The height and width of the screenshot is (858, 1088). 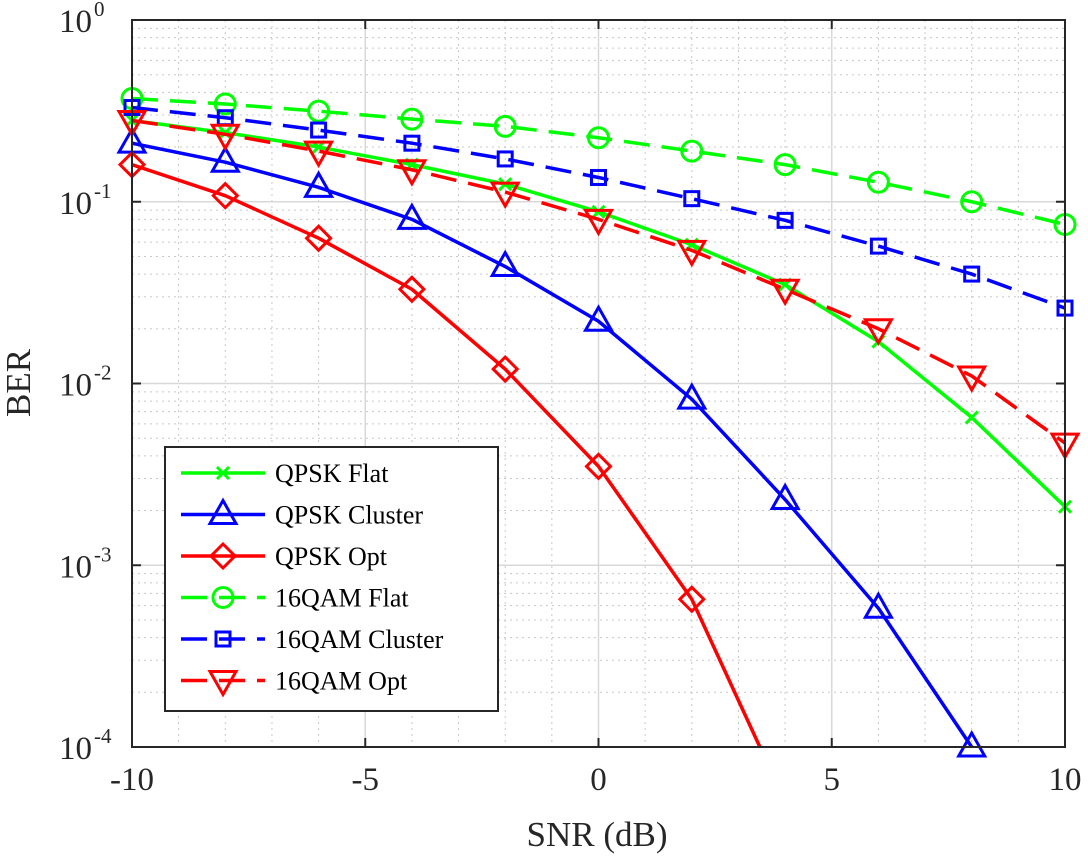 What do you see at coordinates (331, 556) in the screenshot?
I see `legend-label: QPSK Opt` at bounding box center [331, 556].